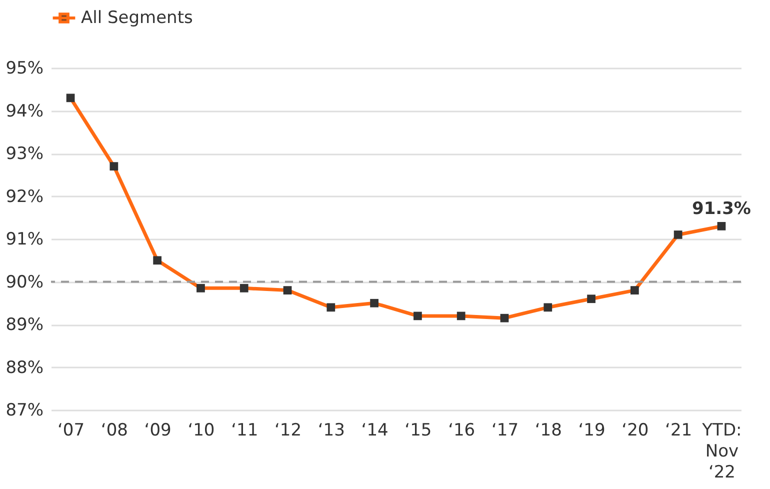 Image resolution: width=770 pixels, height=489 pixels. What do you see at coordinates (137, 18) in the screenshot?
I see `legend-label: All Segments` at bounding box center [137, 18].